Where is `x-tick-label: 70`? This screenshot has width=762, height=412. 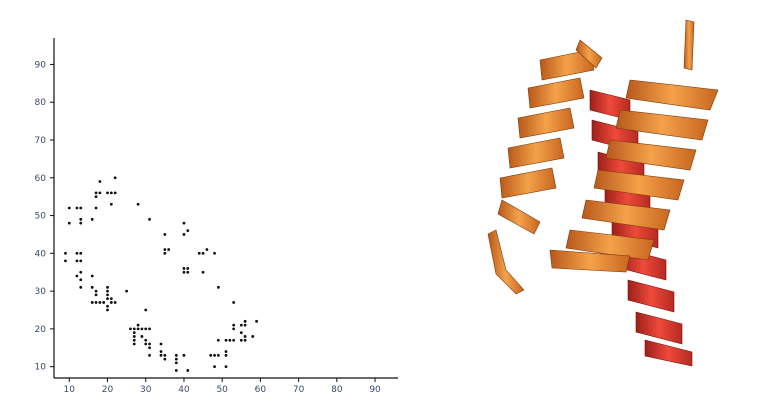 x-tick-label: 70 is located at coordinates (299, 390).